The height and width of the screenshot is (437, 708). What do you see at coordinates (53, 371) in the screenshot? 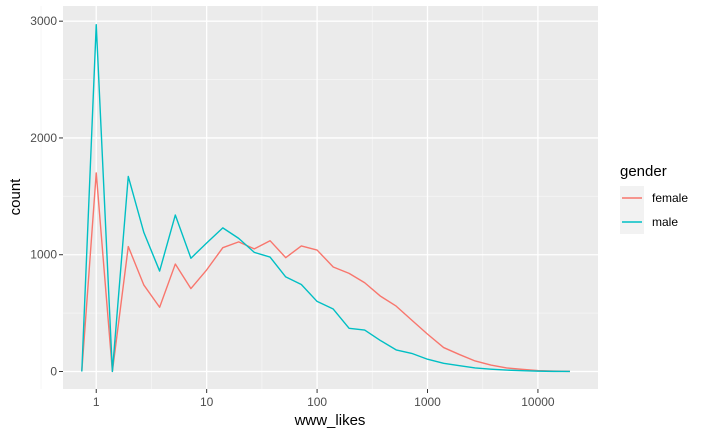
I see `y-tick-label: 0` at bounding box center [53, 371].